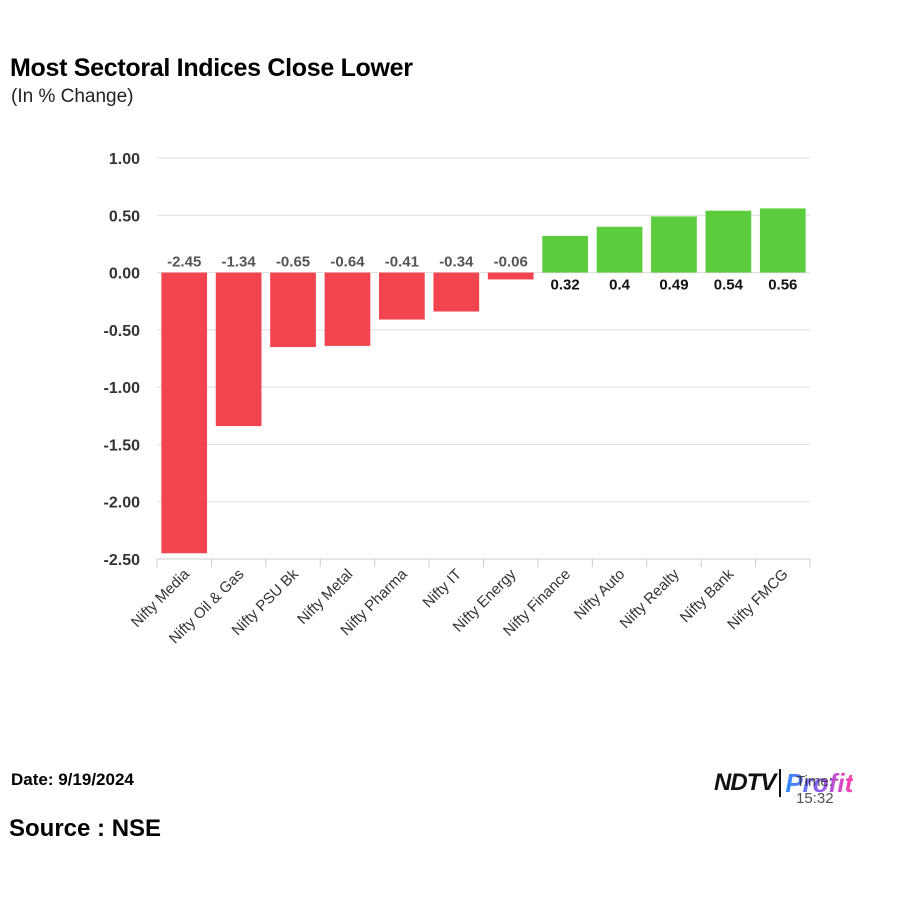 Image resolution: width=900 pixels, height=900 pixels. What do you see at coordinates (599, 594) in the screenshot?
I see `x-tick-label: Nifty Auto` at bounding box center [599, 594].